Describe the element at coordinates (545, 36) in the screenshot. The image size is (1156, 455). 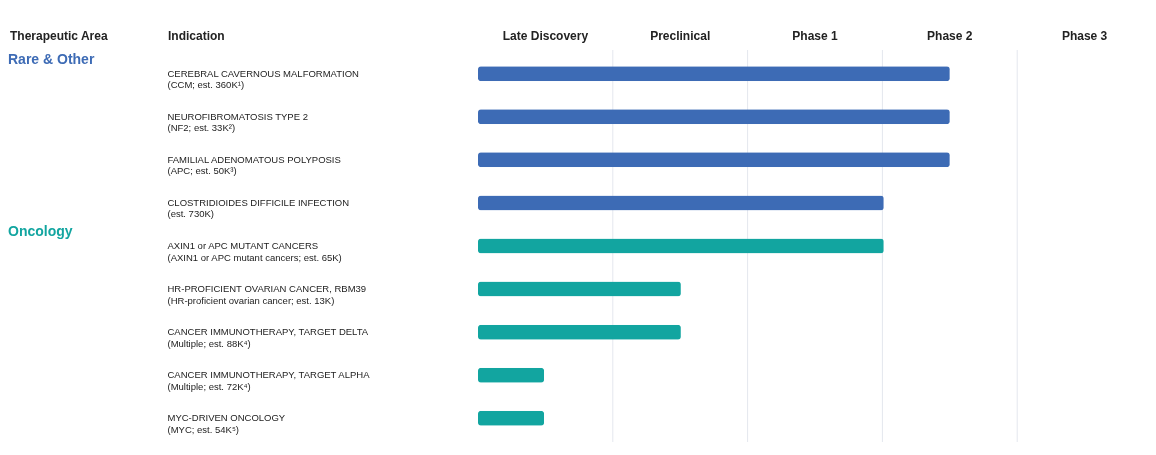
I see `text: Late Discovery` at that location.